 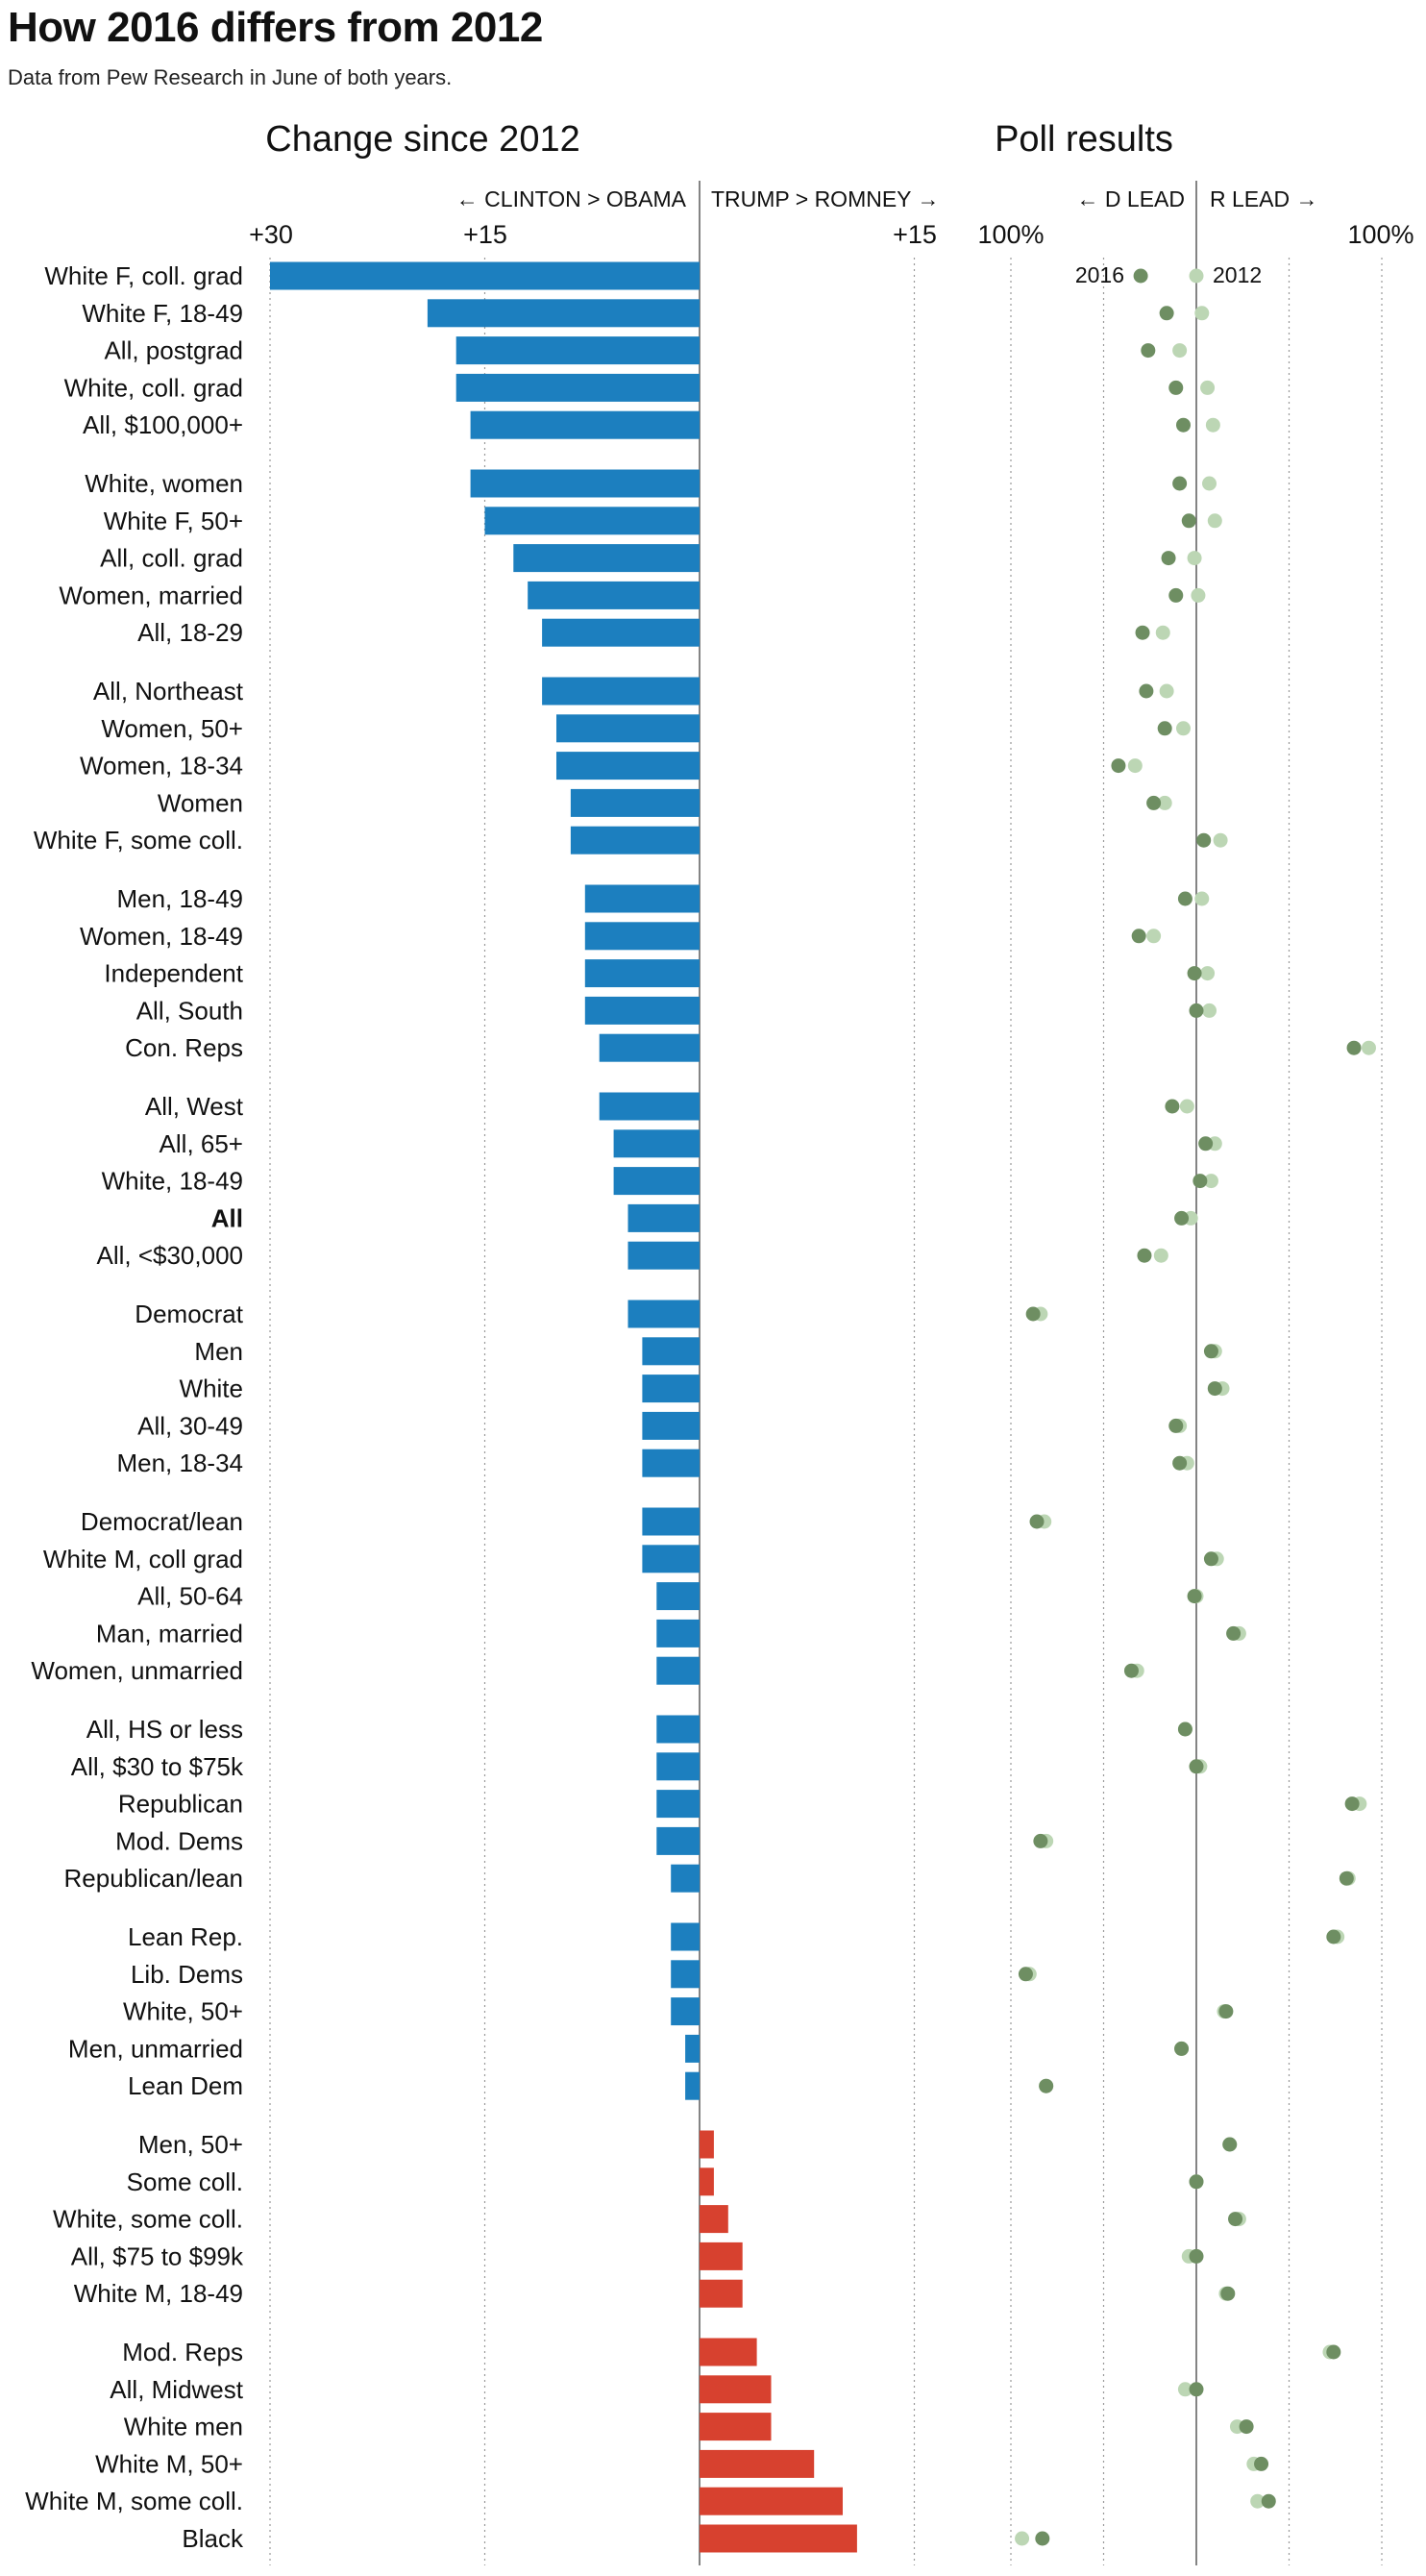 What do you see at coordinates (185, 2182) in the screenshot?
I see `category-label-some-coll: Some coll.` at bounding box center [185, 2182].